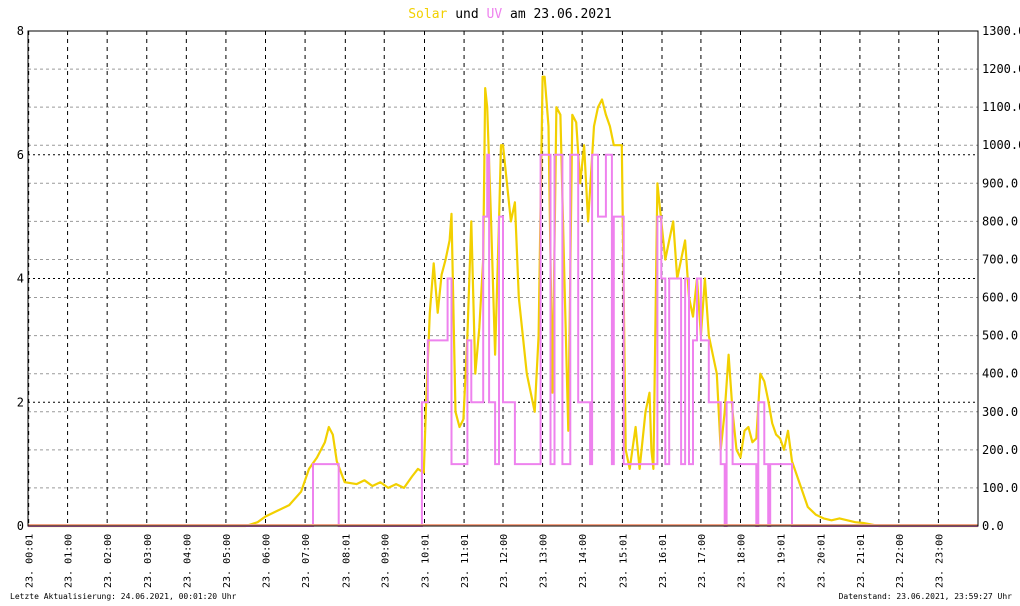  I want to click on x-tick-label: 23. 11:01, so click(465, 561).